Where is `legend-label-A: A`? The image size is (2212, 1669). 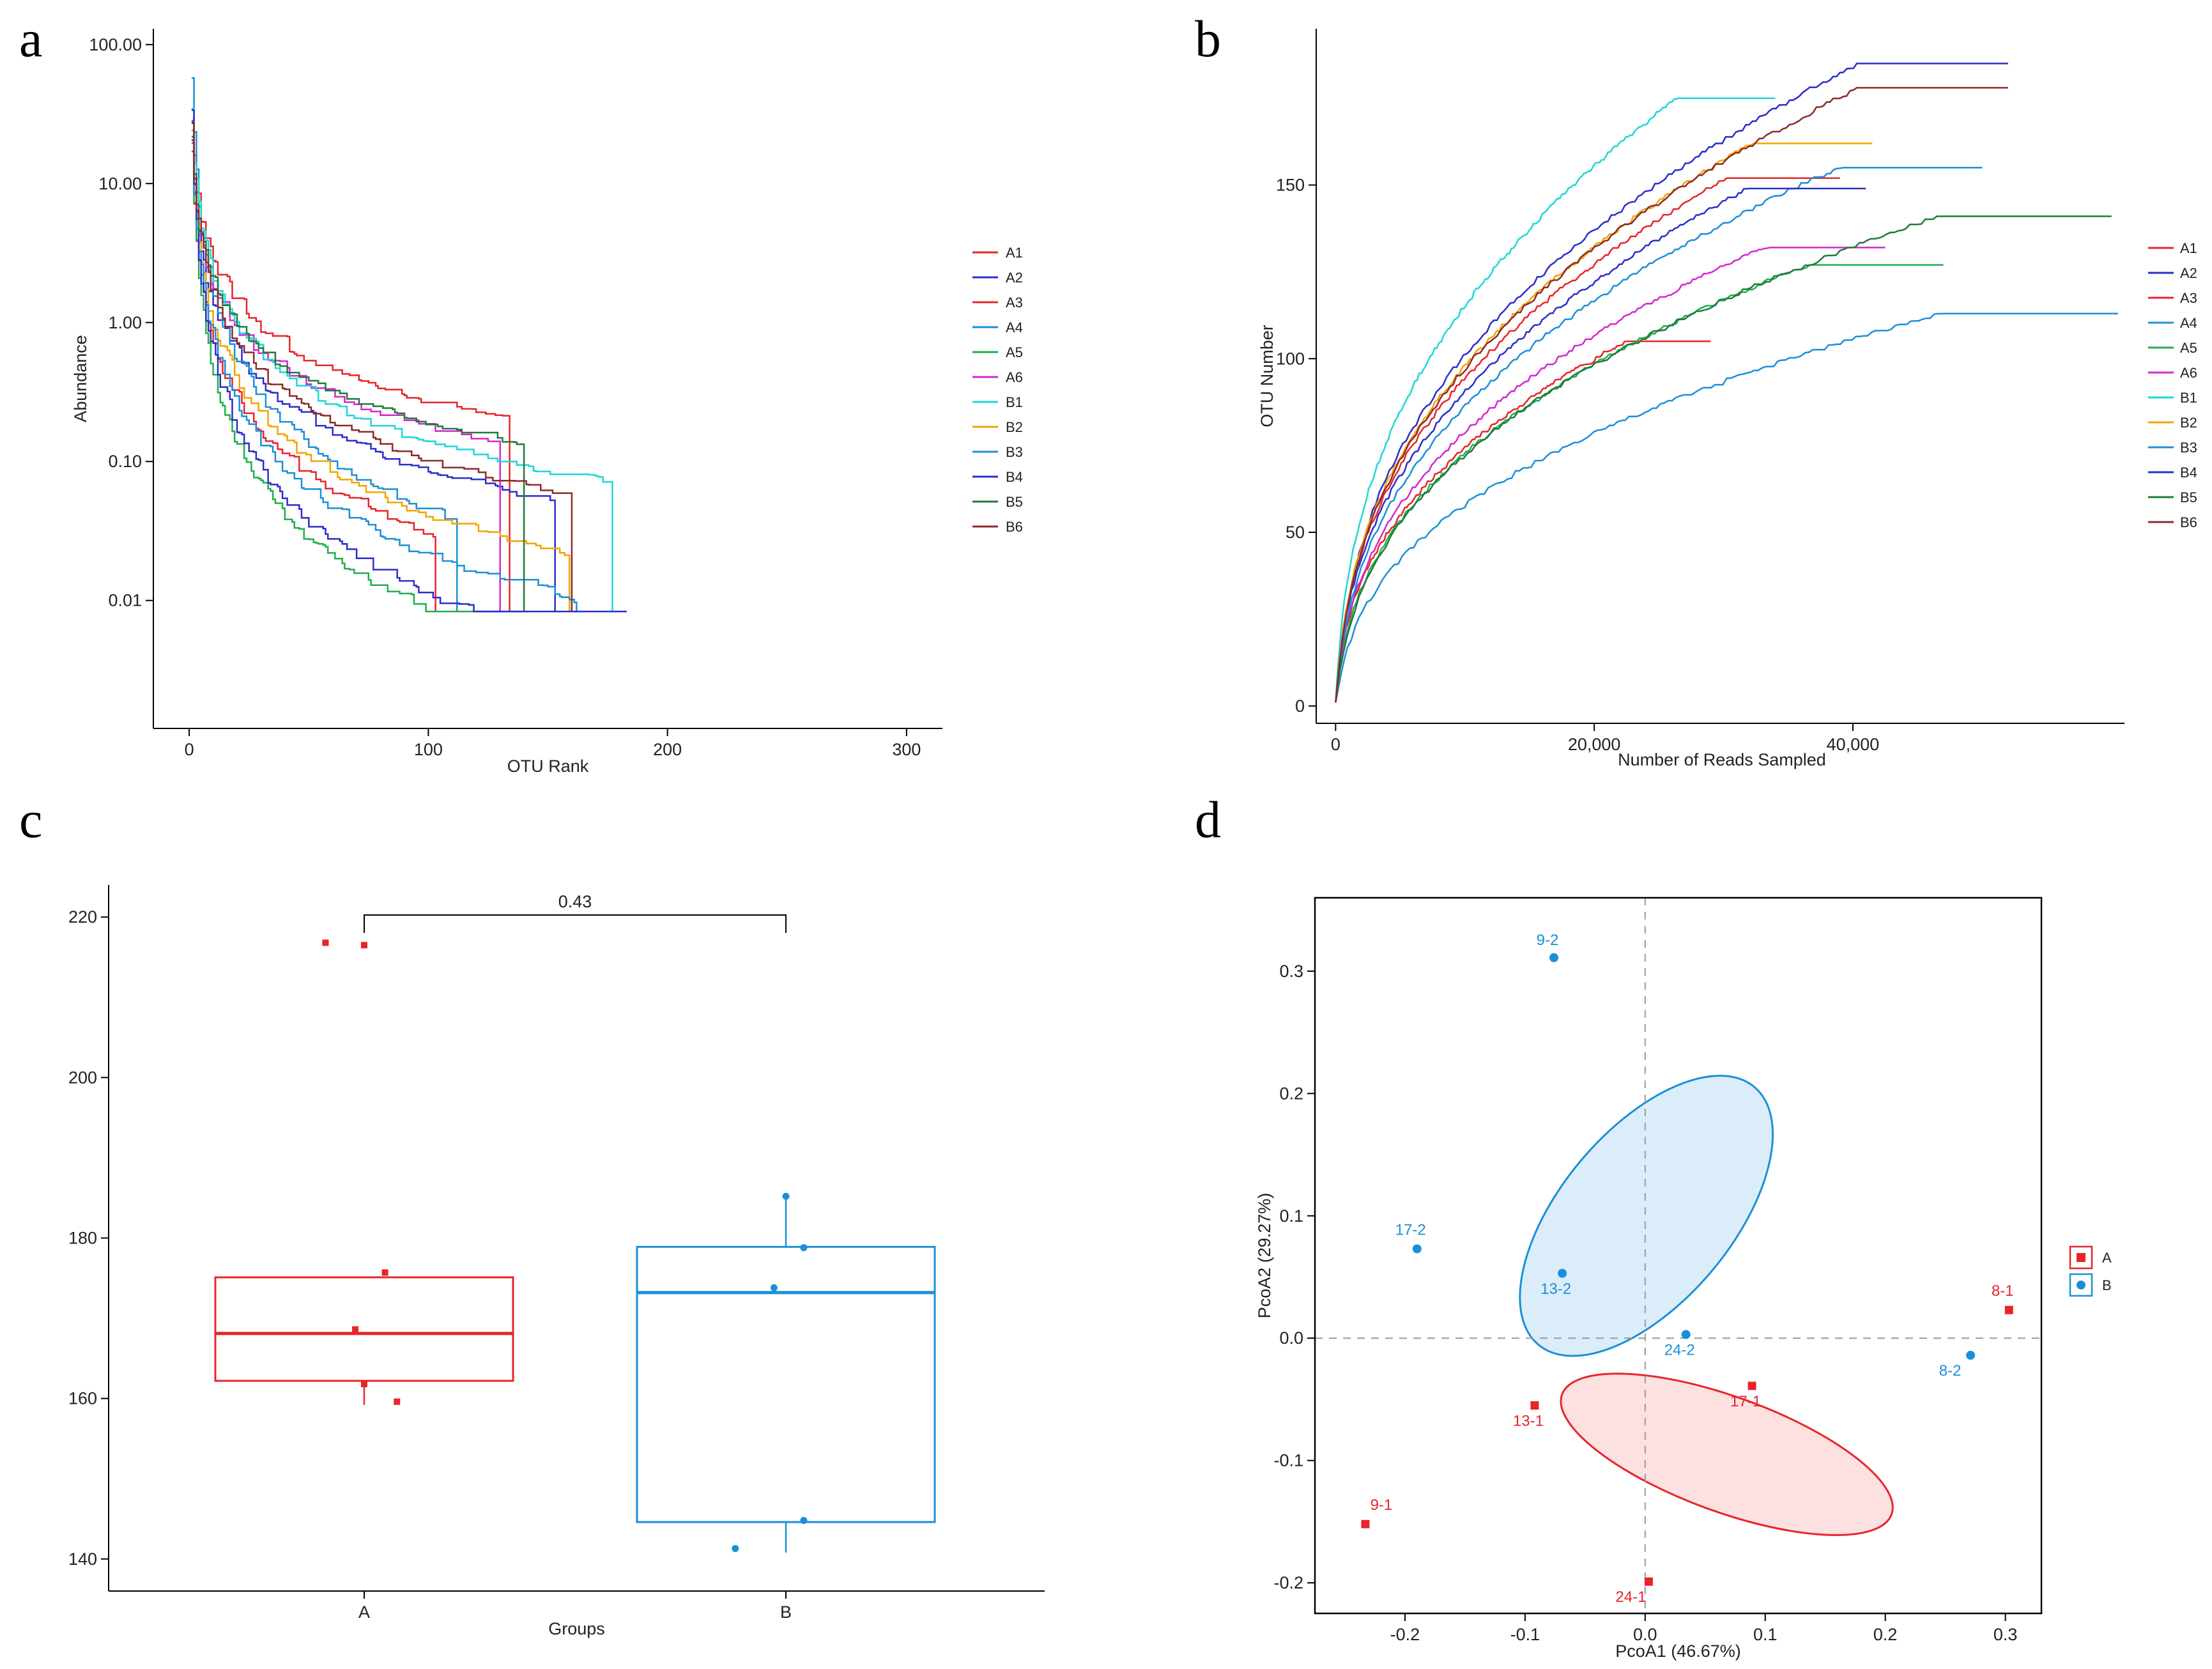
legend-label-A: A is located at coordinates (2107, 1258).